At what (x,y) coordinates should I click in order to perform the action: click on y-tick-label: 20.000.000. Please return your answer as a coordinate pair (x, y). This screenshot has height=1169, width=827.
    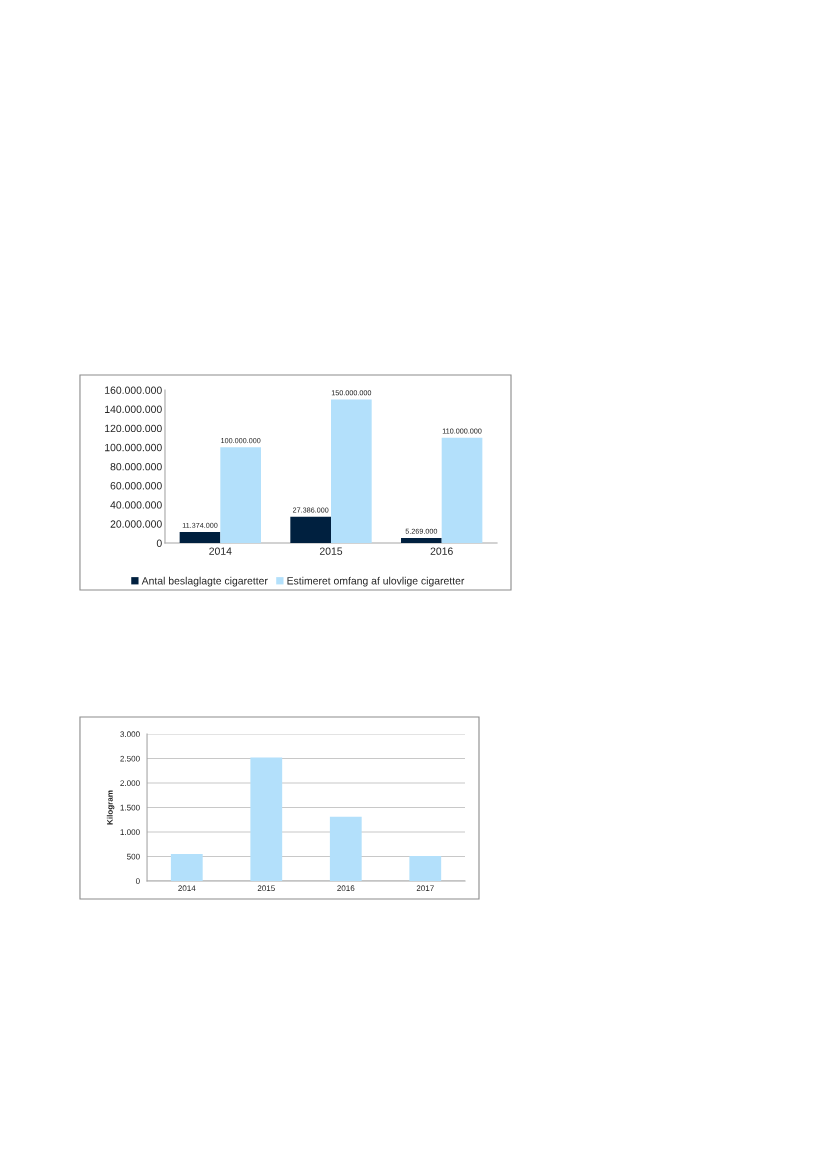
    Looking at the image, I should click on (136, 524).